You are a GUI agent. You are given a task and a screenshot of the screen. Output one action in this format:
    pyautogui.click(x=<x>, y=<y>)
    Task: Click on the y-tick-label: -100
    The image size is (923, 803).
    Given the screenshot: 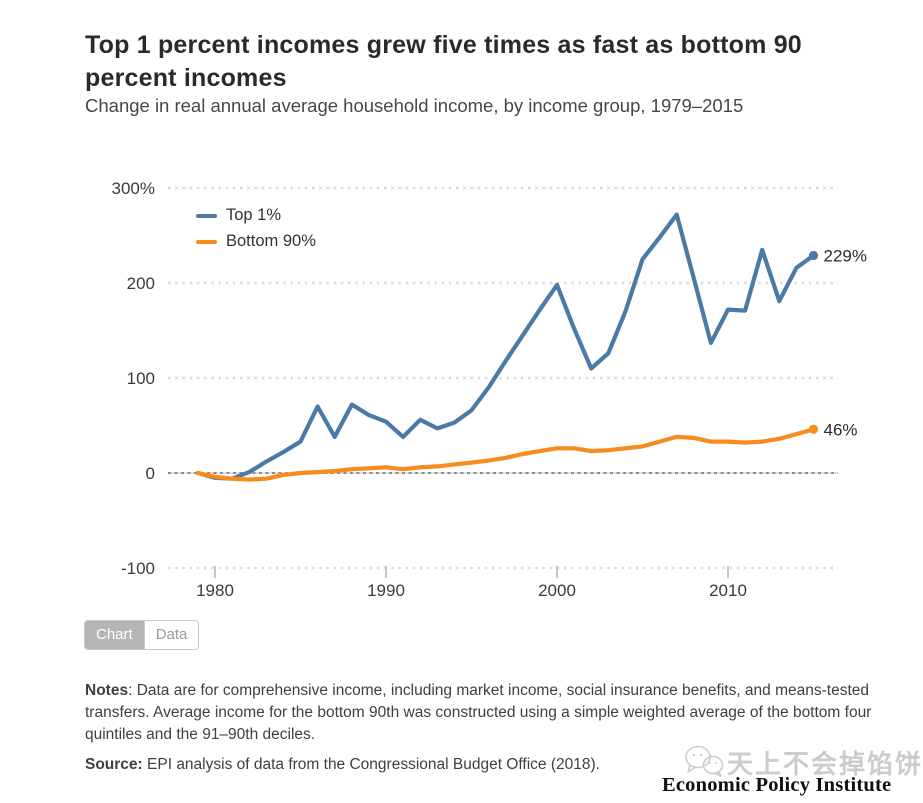 What is the action you would take?
    pyautogui.click(x=138, y=568)
    